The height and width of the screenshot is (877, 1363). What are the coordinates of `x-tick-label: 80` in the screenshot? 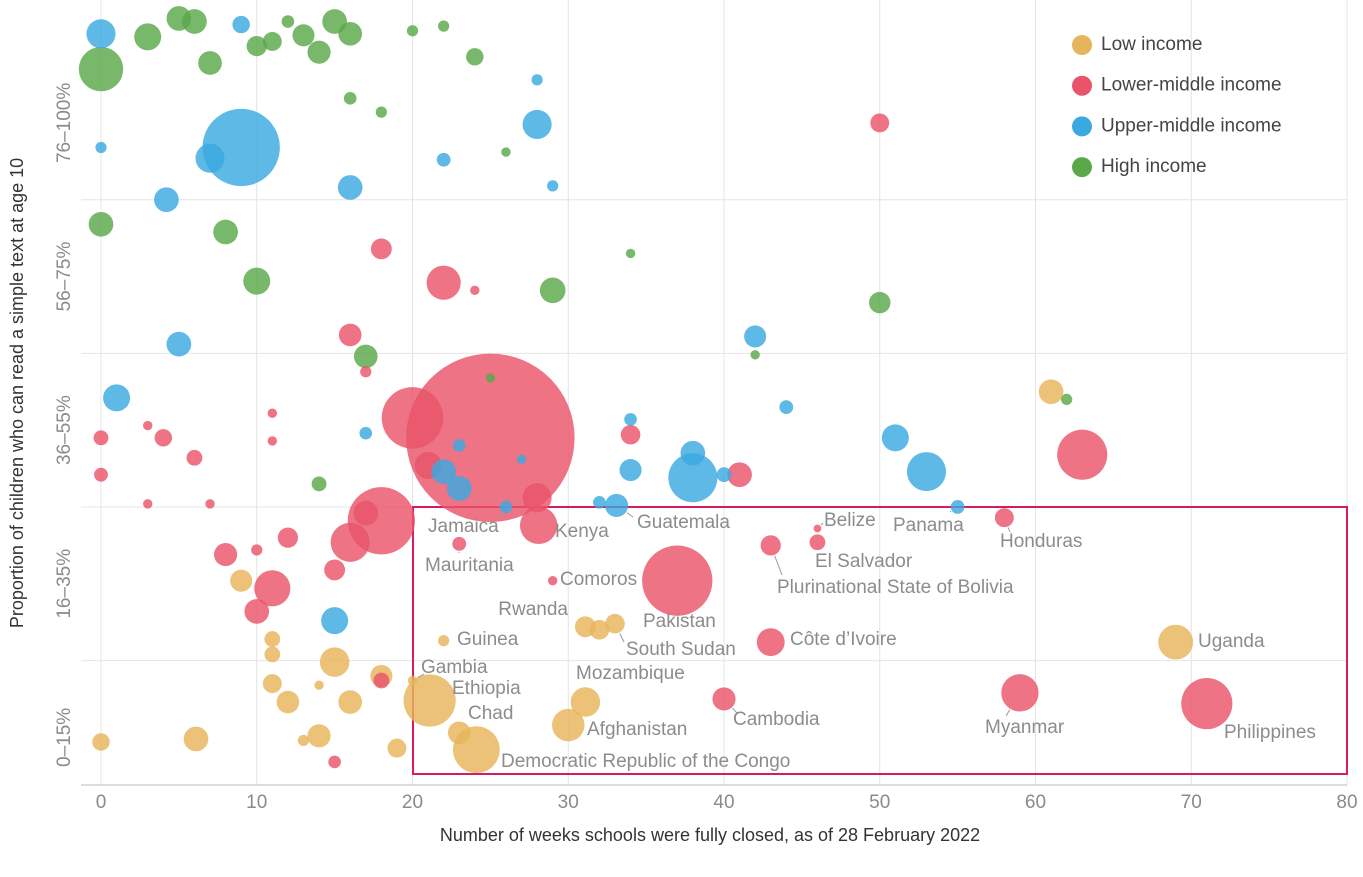 It's located at (1346, 802).